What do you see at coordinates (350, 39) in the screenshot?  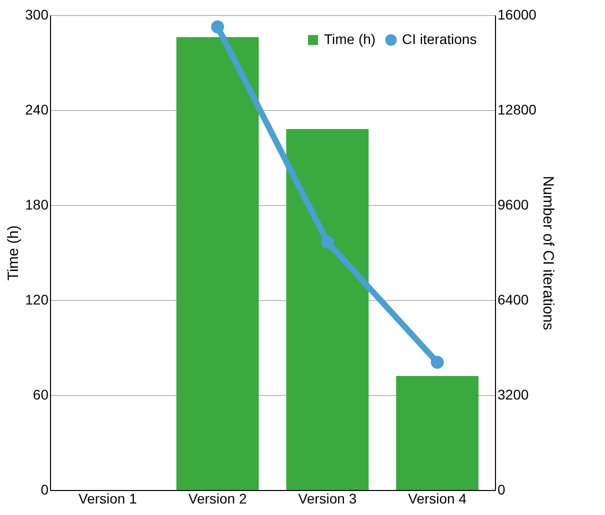 I see `legend-label: Time (h)` at bounding box center [350, 39].